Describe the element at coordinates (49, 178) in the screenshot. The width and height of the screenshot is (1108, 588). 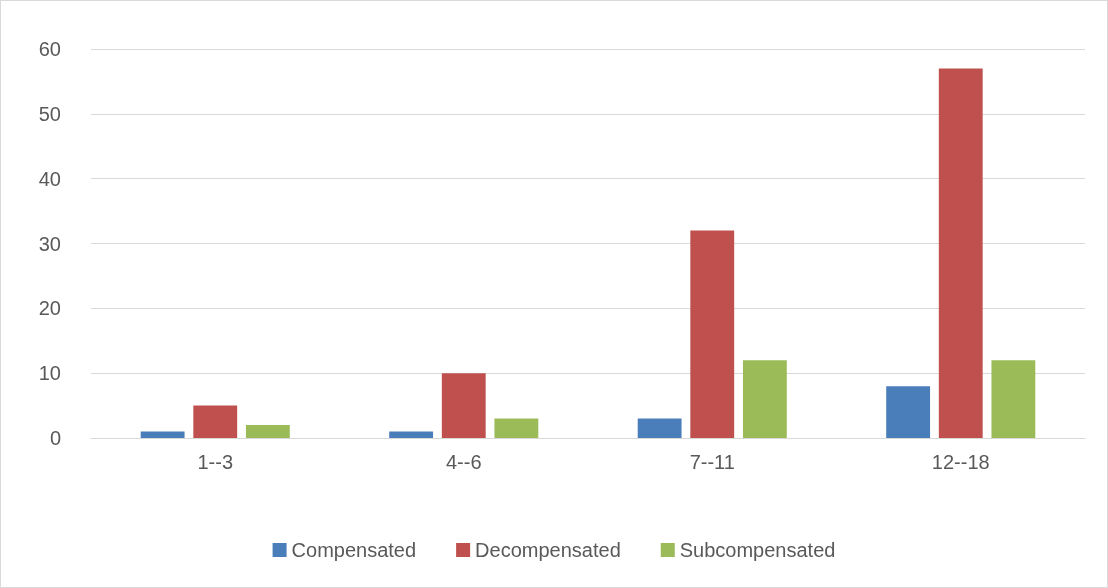
I see `y-tick-label: 40` at that location.